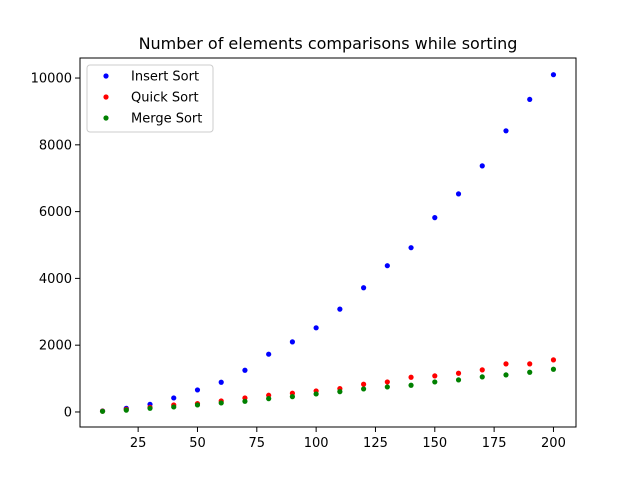 The height and width of the screenshot is (480, 640). Describe the element at coordinates (553, 443) in the screenshot. I see `x-tick-label: 200` at that location.